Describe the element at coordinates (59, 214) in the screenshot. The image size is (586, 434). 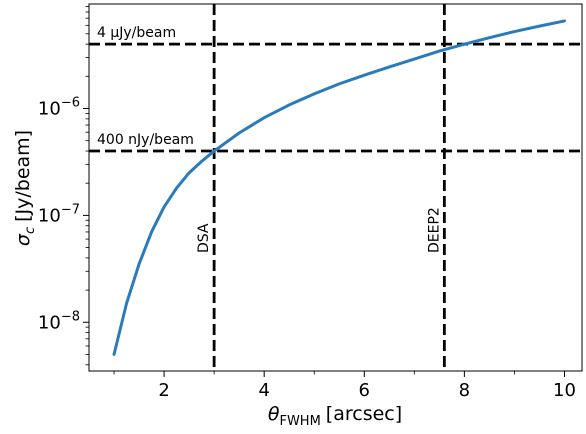
I see `y-tick-label: 10⁻⁷` at that location.